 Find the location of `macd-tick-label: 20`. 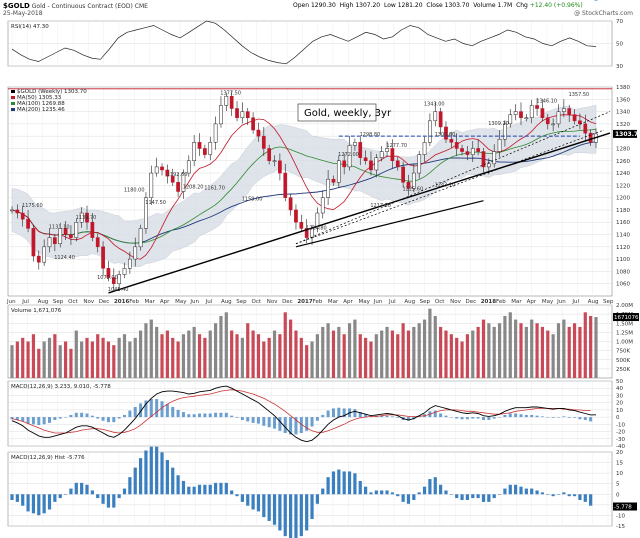

macd-tick-label: 20 is located at coordinates (619, 404).